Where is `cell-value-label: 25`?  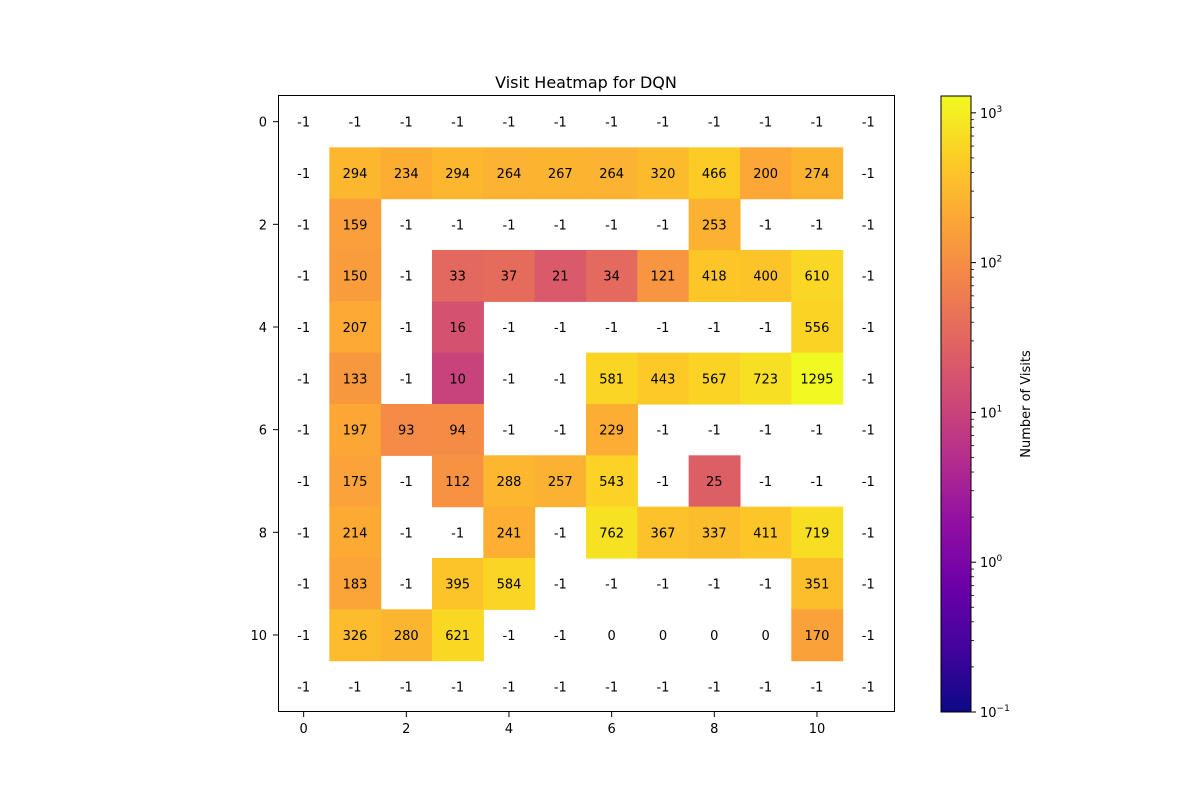
cell-value-label: 25 is located at coordinates (714, 482).